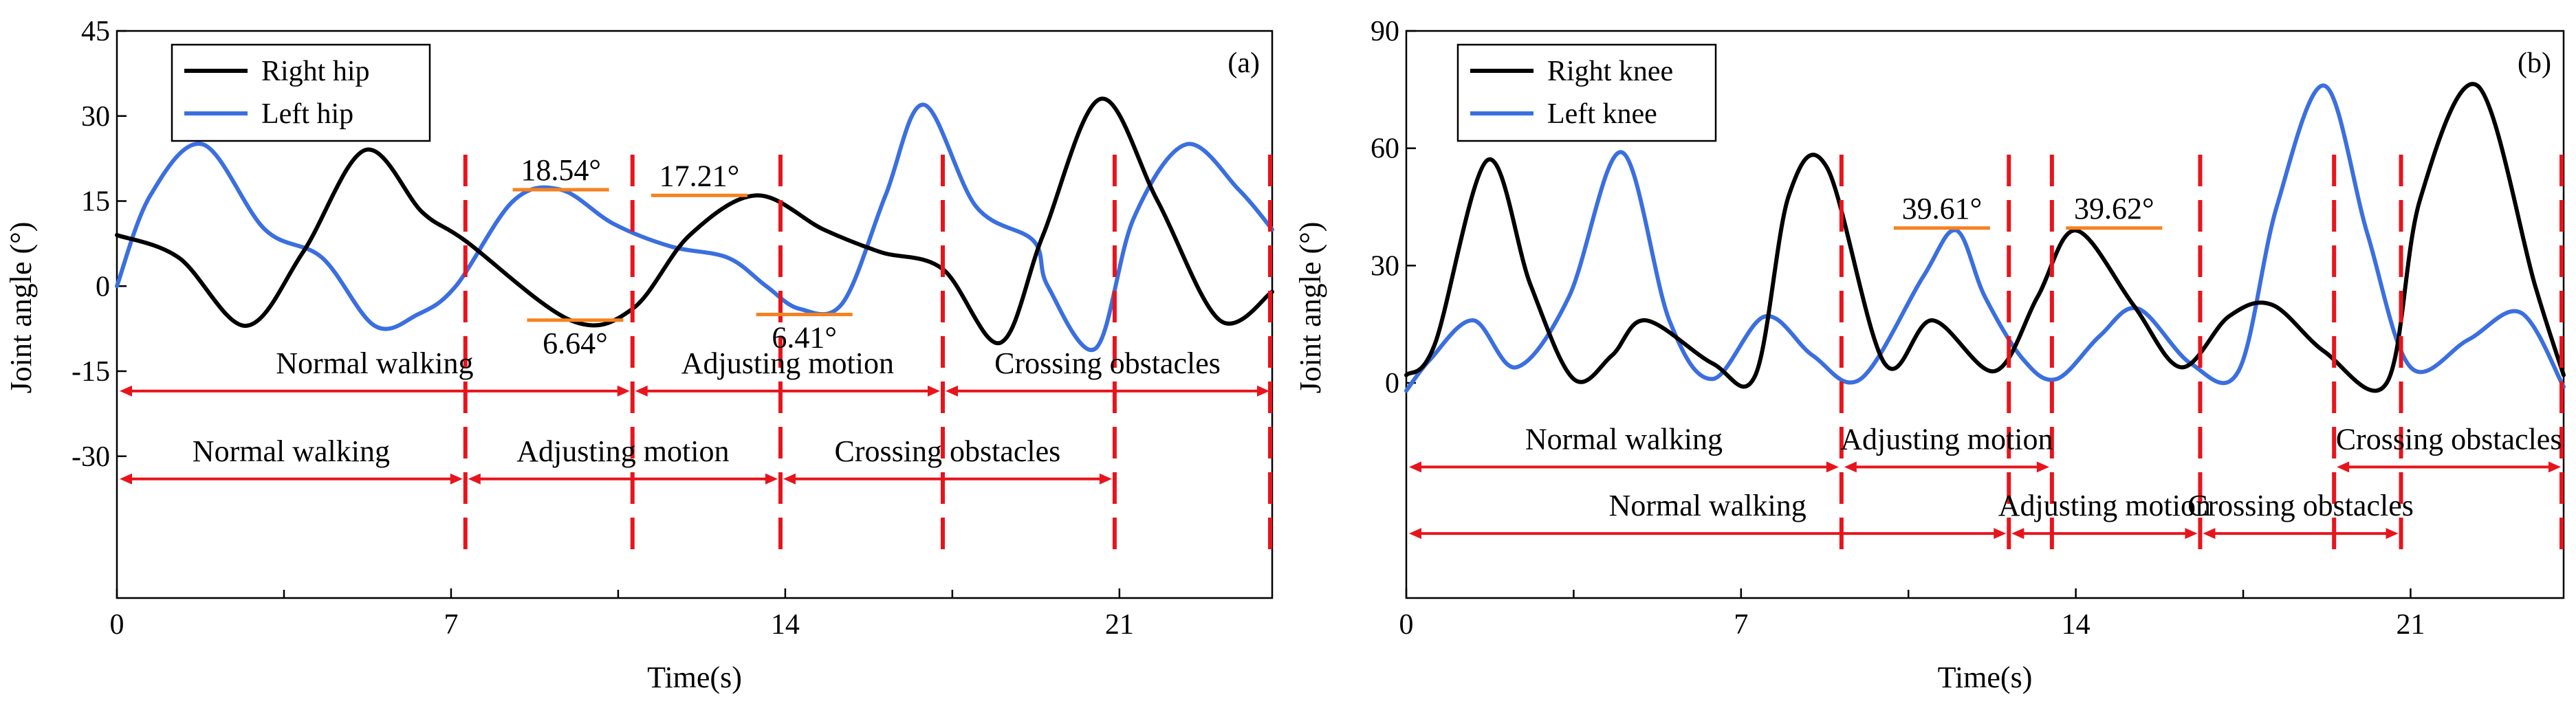  What do you see at coordinates (315, 71) in the screenshot?
I see `legend-entry-label: Right hip` at bounding box center [315, 71].